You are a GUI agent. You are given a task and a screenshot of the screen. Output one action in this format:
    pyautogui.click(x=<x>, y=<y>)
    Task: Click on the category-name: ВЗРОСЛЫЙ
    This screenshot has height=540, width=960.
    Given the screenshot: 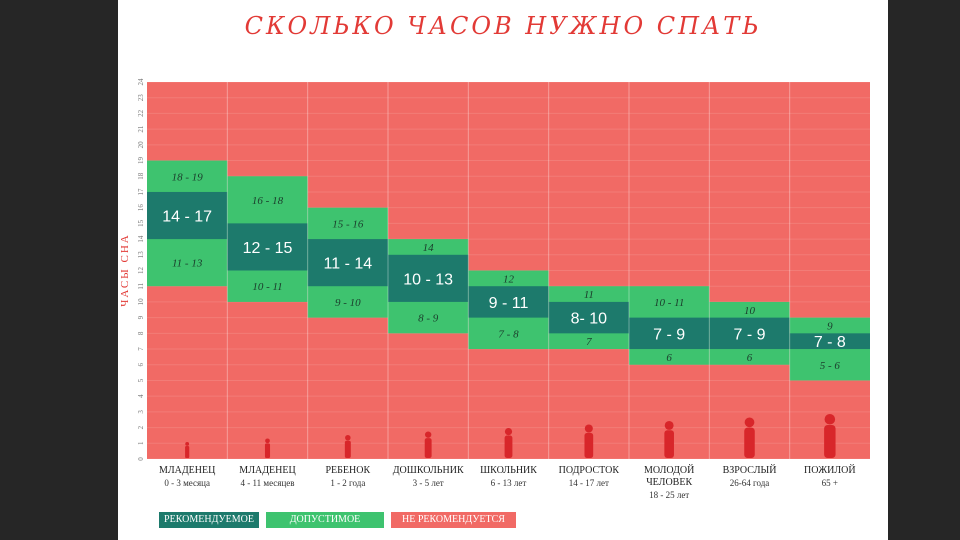 What is the action you would take?
    pyautogui.click(x=750, y=470)
    